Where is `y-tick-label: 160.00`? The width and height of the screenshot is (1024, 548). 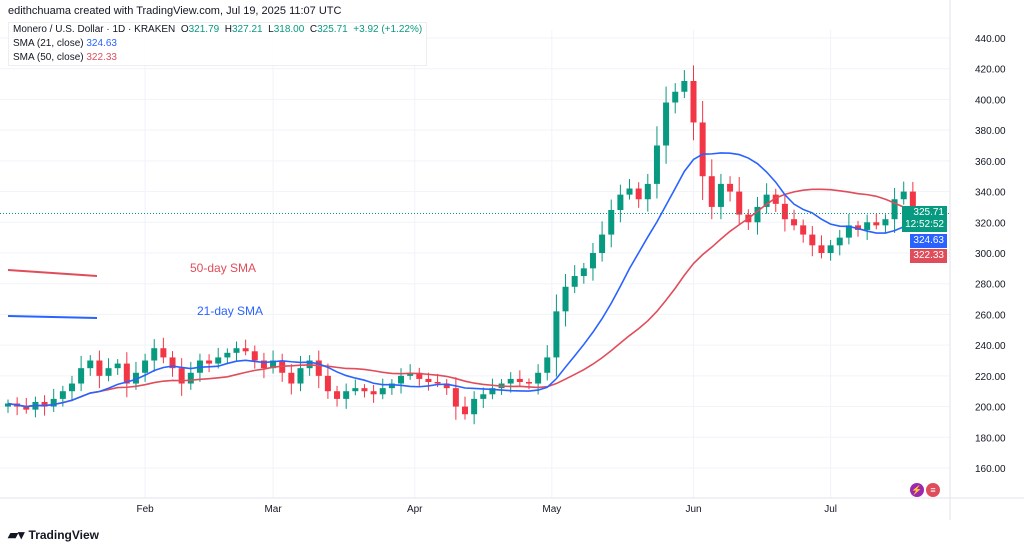 y-tick-label: 160.00 is located at coordinates (990, 469).